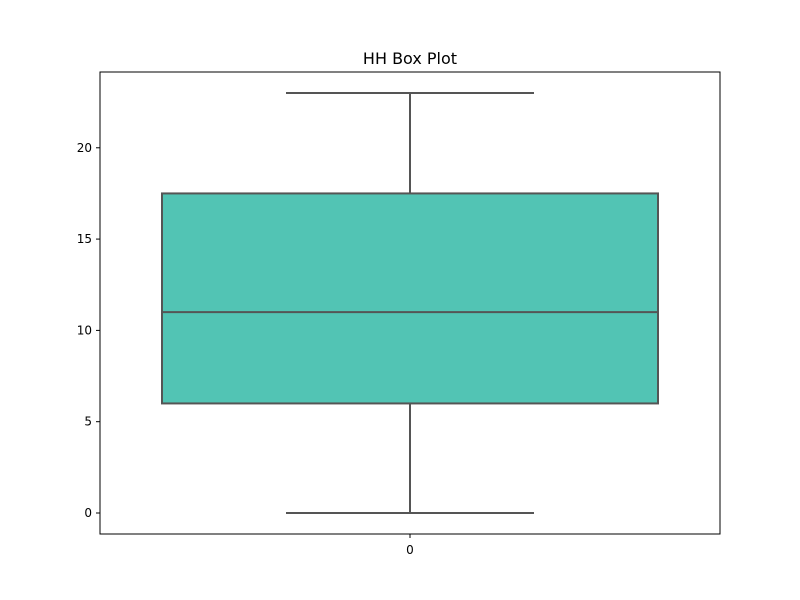 The image size is (800, 600). Describe the element at coordinates (84, 330) in the screenshot. I see `y-tick-label: 10` at that location.